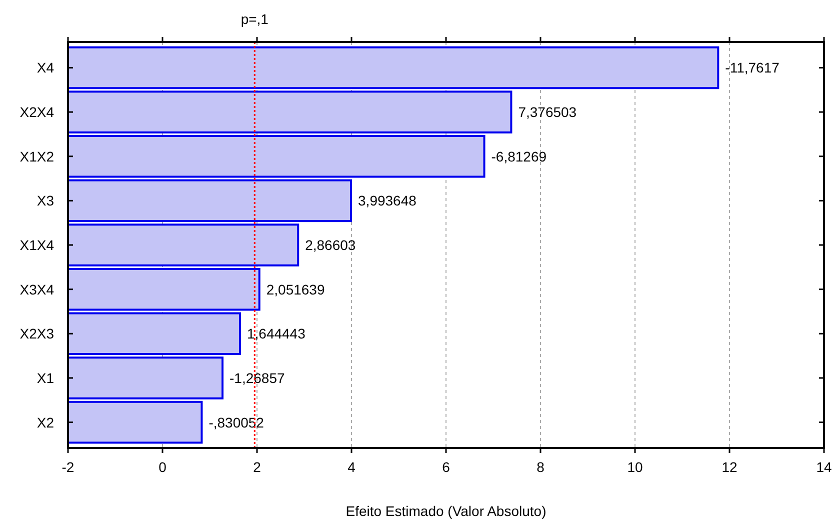 This screenshot has height=530, width=835. What do you see at coordinates (824, 467) in the screenshot?
I see `x-tick-label: 14` at bounding box center [824, 467].